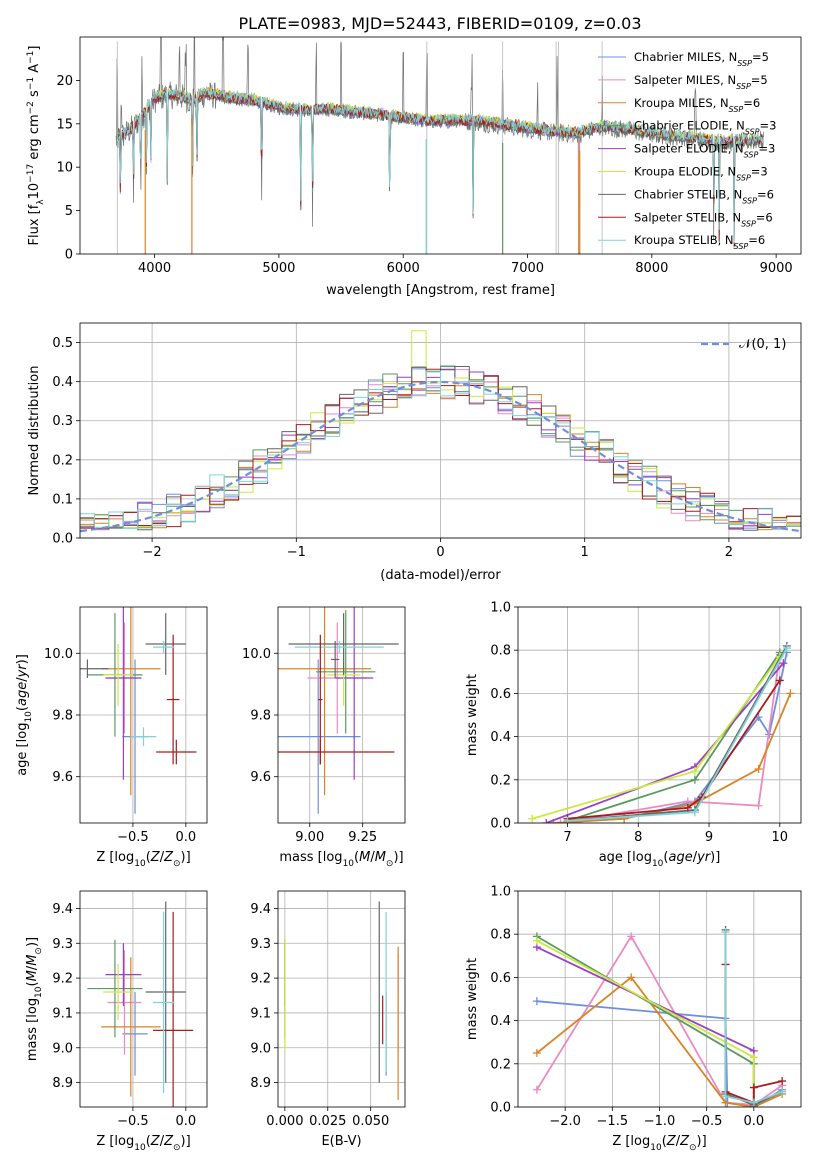  Describe the element at coordinates (260, 1013) in the screenshot. I see `y-tick-label: 9.1` at that location.